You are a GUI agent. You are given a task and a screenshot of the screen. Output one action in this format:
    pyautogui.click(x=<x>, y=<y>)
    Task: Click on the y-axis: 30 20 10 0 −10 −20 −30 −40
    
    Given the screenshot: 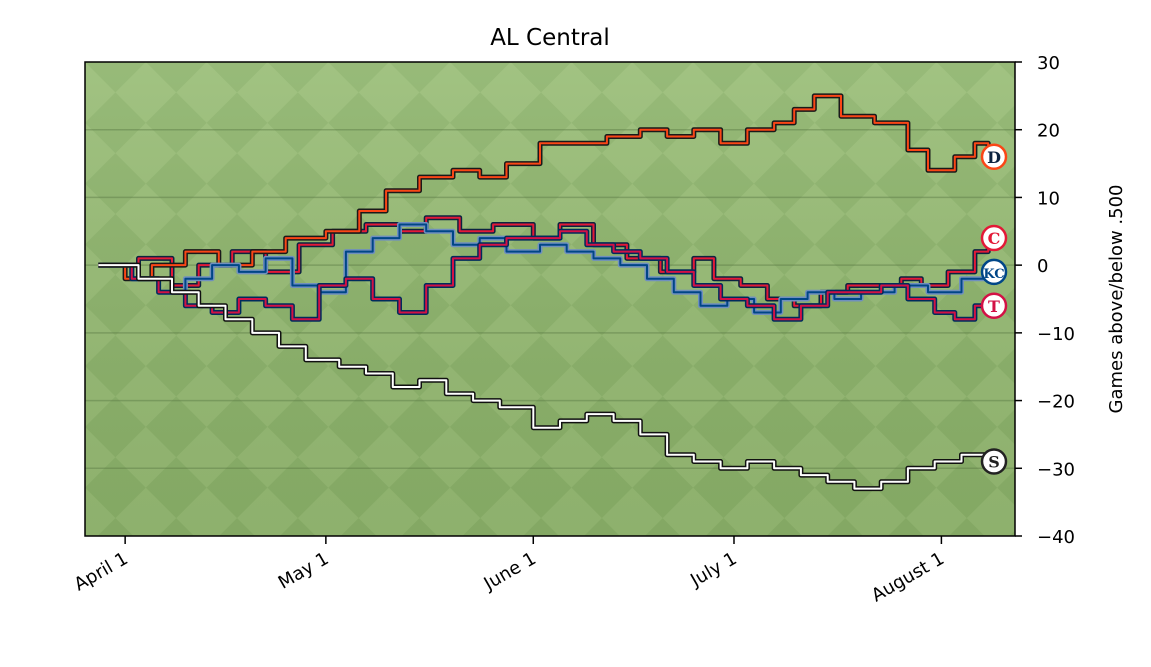 What is the action you would take?
    pyautogui.click(x=1045, y=300)
    